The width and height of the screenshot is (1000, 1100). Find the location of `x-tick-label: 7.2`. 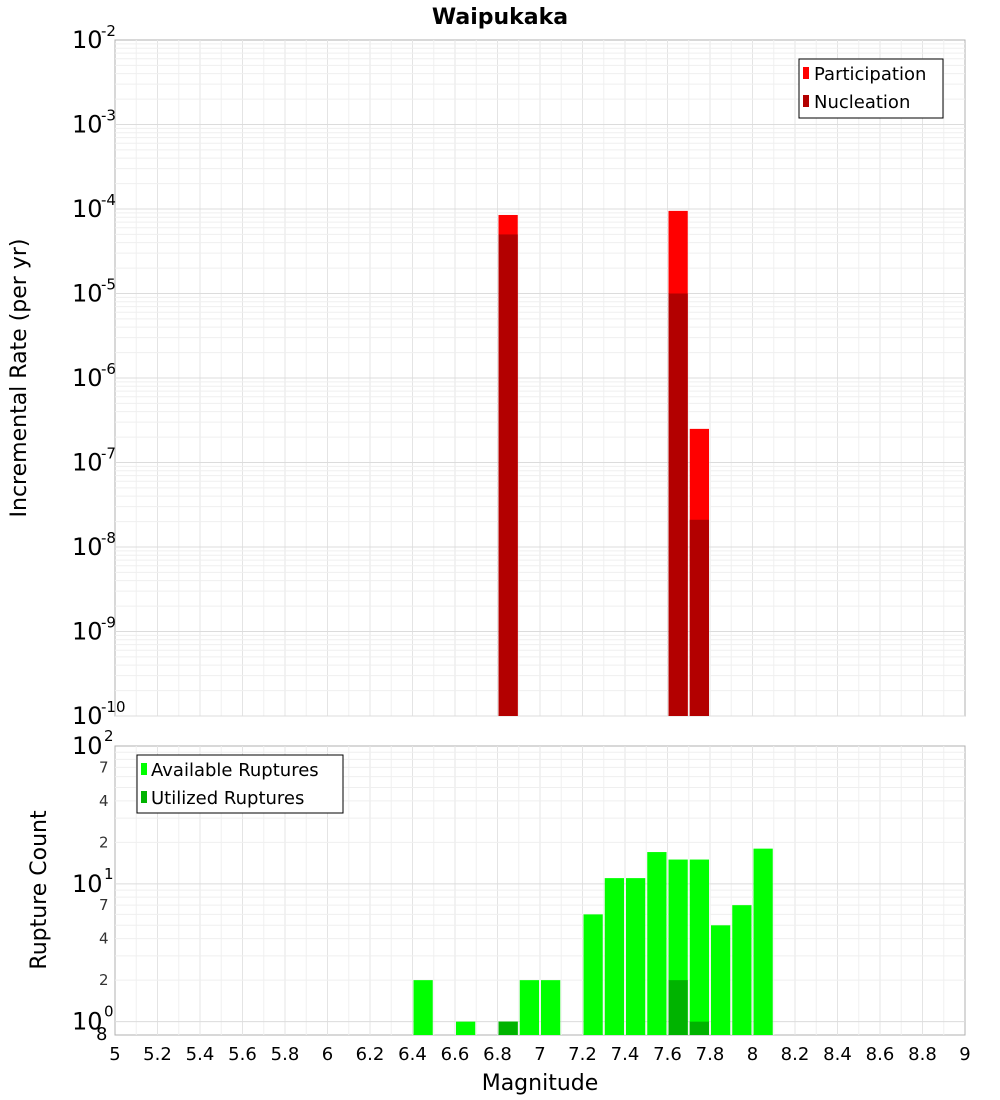

x-tick-label: 7.2 is located at coordinates (582, 1054).